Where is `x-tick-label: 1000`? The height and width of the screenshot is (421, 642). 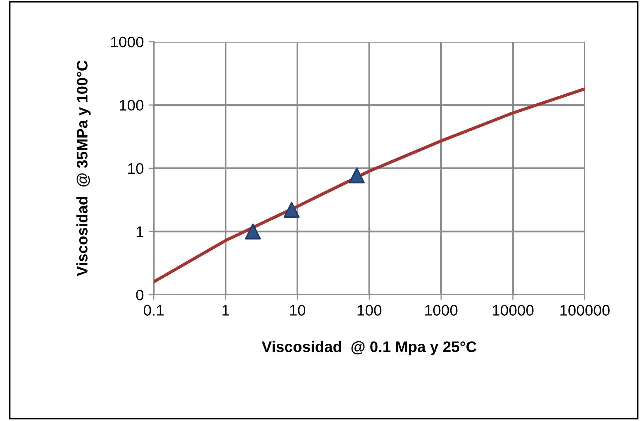
x-tick-label: 1000 is located at coordinates (442, 310).